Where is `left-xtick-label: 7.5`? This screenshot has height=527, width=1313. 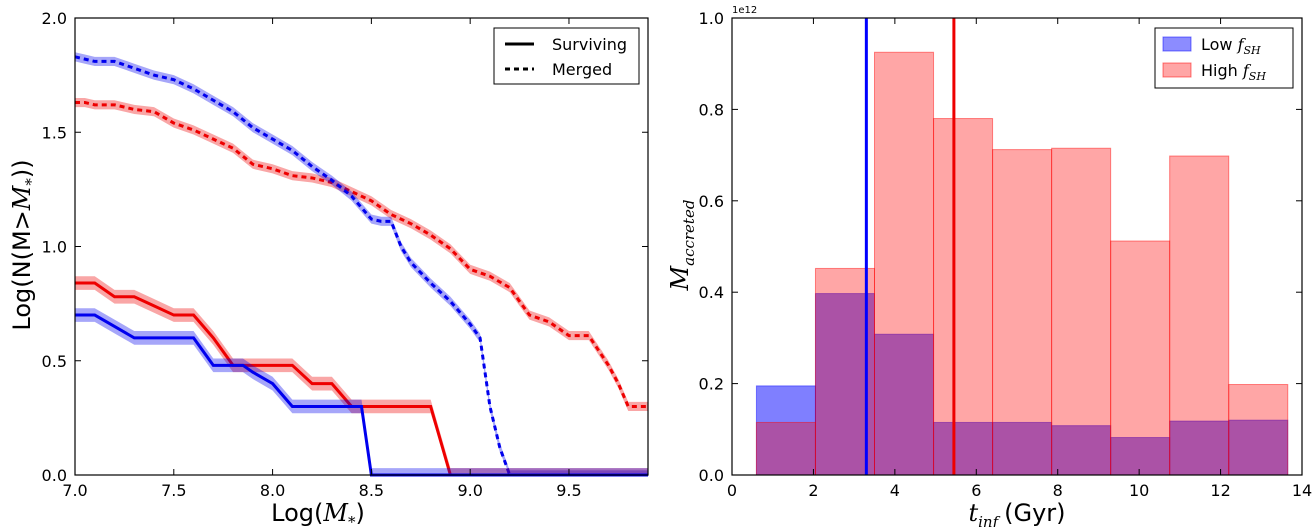 left-xtick-label: 7.5 is located at coordinates (173, 490).